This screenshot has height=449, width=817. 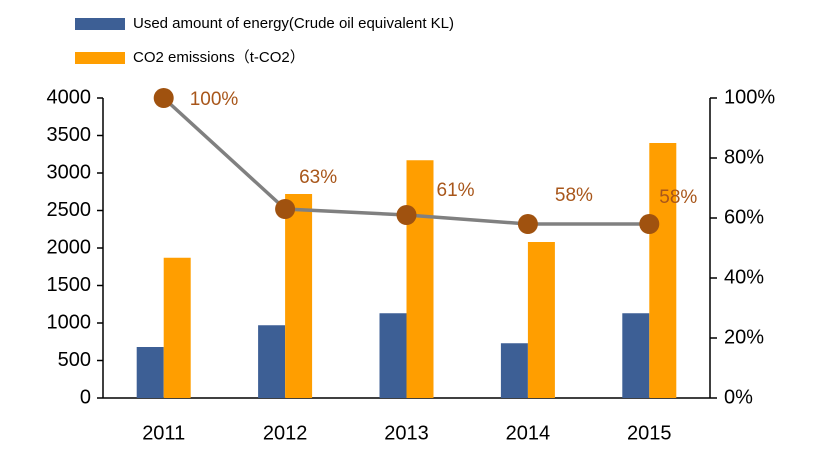 I want to click on x-tick-label: 2012, so click(x=285, y=433).